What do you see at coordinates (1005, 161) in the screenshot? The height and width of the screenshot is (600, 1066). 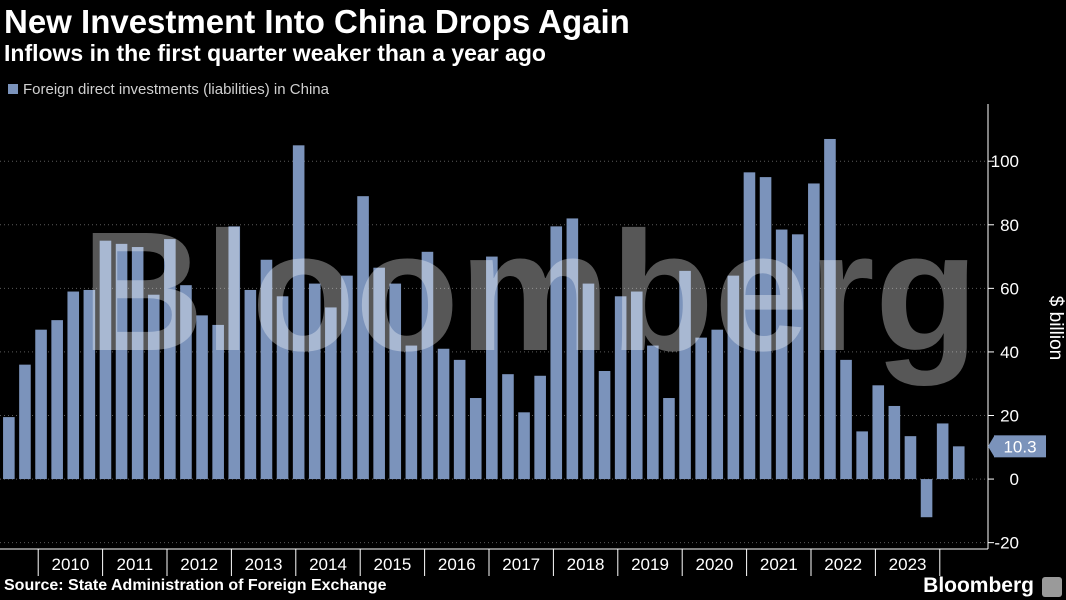 I see `y-tick-label: 100` at bounding box center [1005, 161].